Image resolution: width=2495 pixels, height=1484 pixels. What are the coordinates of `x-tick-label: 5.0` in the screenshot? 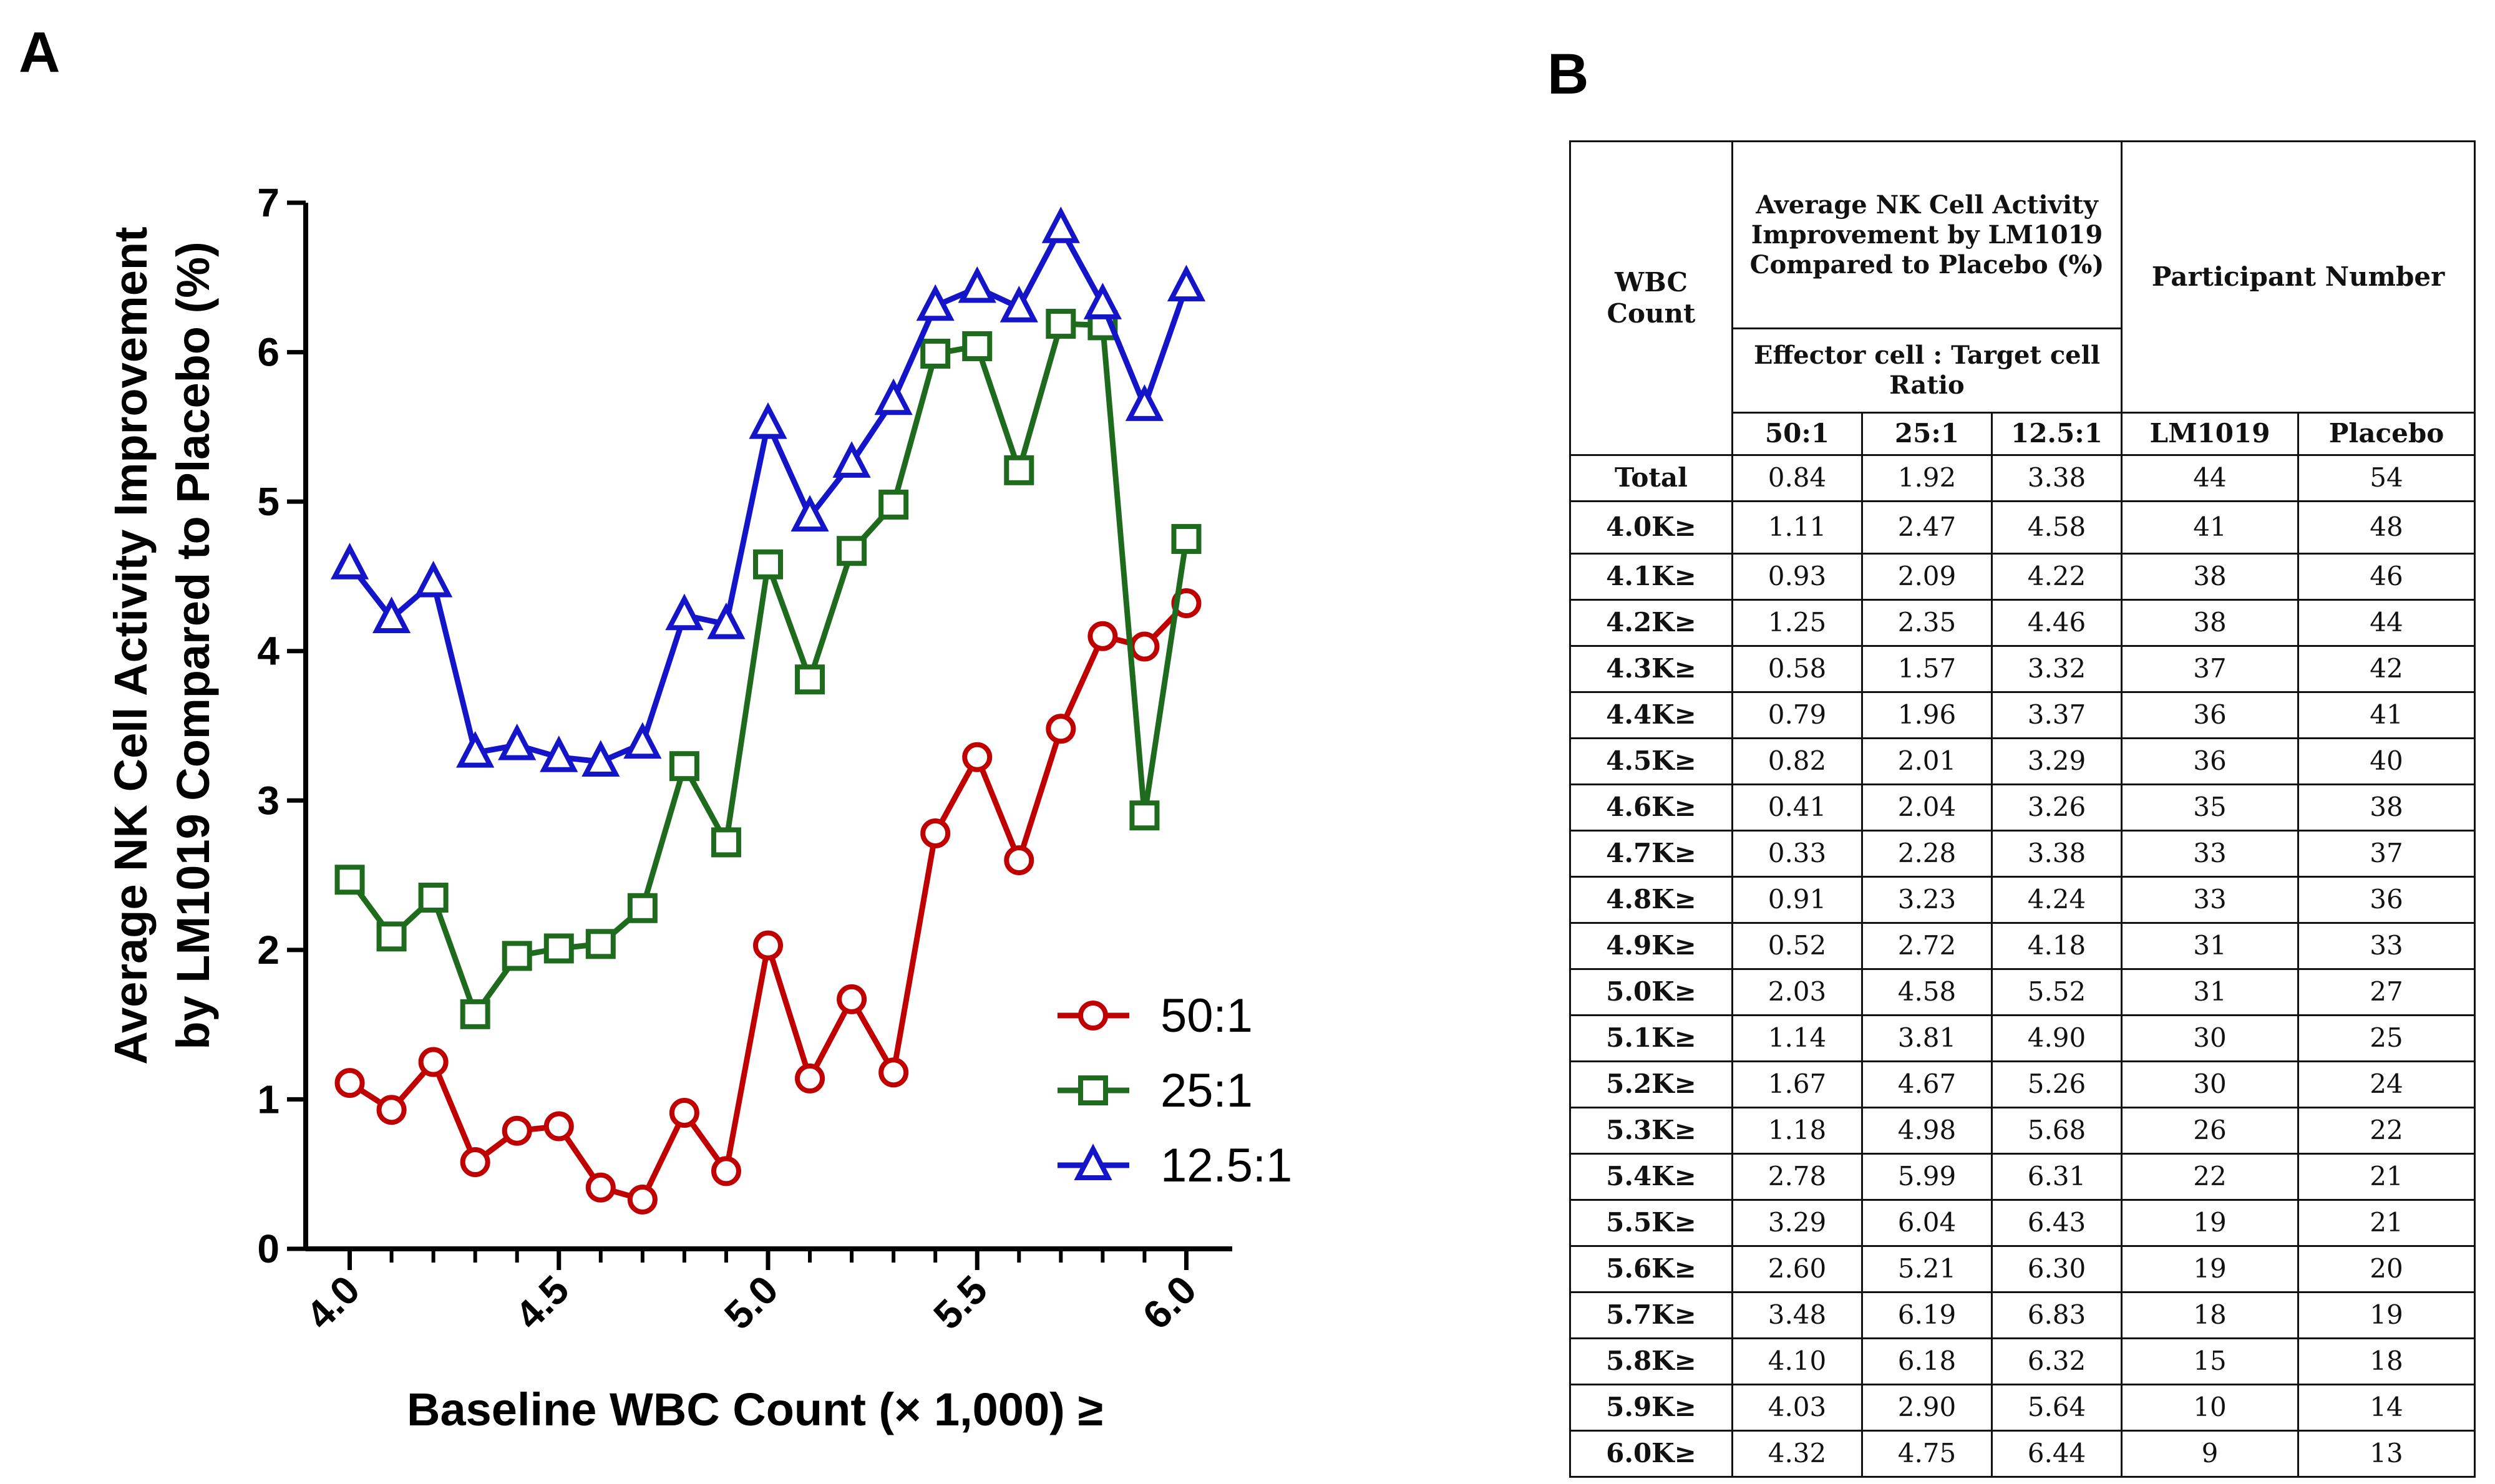 It's located at (751, 1302).